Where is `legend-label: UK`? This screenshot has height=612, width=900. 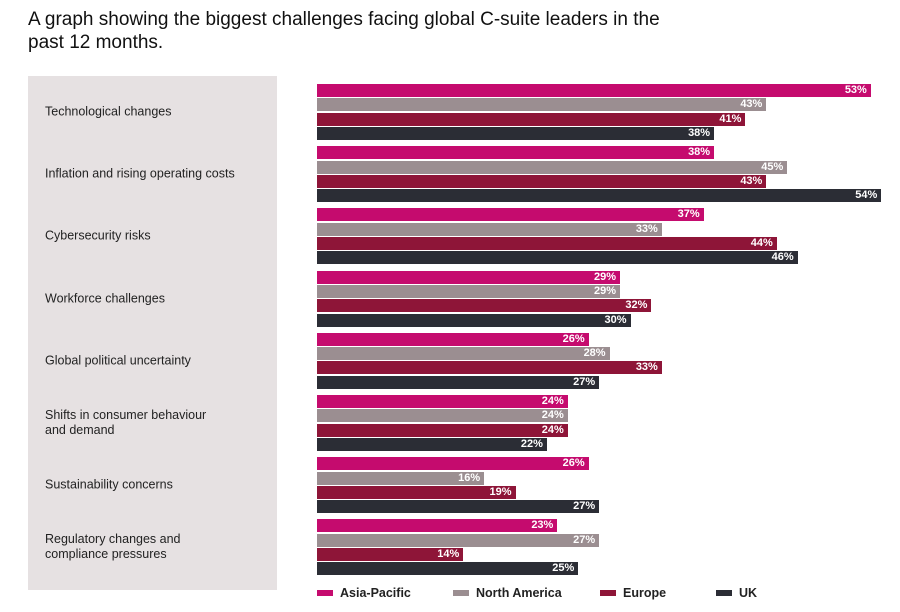 legend-label: UK is located at coordinates (748, 593).